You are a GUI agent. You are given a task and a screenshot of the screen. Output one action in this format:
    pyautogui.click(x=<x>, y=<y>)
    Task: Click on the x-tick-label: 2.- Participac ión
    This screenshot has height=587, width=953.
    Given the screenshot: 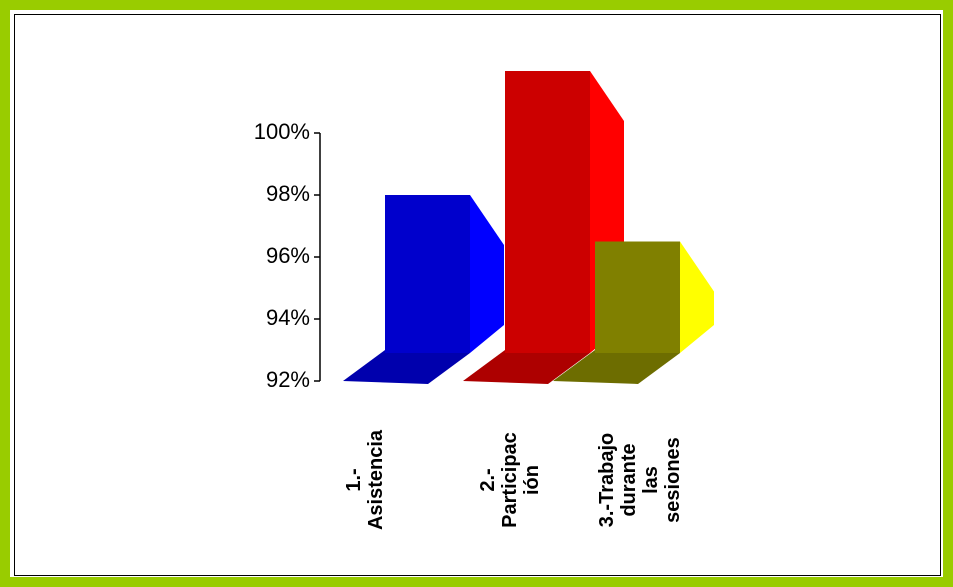 What is the action you would take?
    pyautogui.click(x=510, y=480)
    